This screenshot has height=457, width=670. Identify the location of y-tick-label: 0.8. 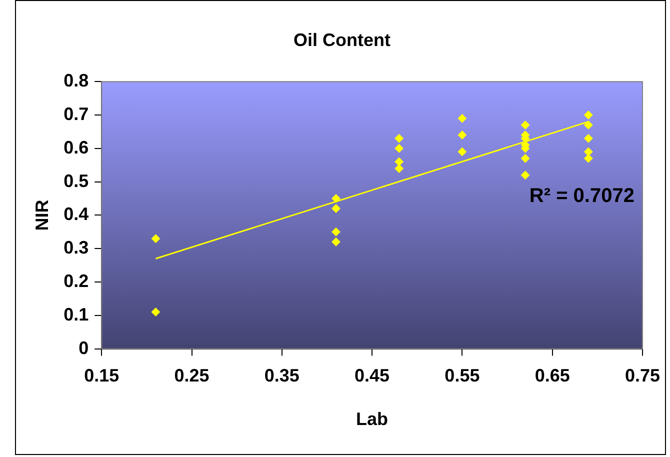
(76, 80).